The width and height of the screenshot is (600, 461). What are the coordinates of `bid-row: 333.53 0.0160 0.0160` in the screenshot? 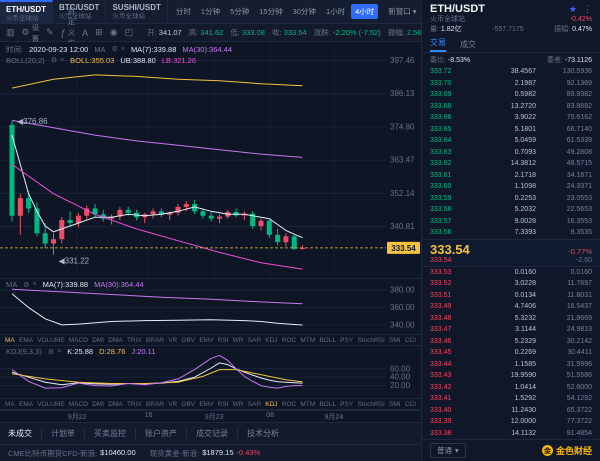 It's located at (511, 273).